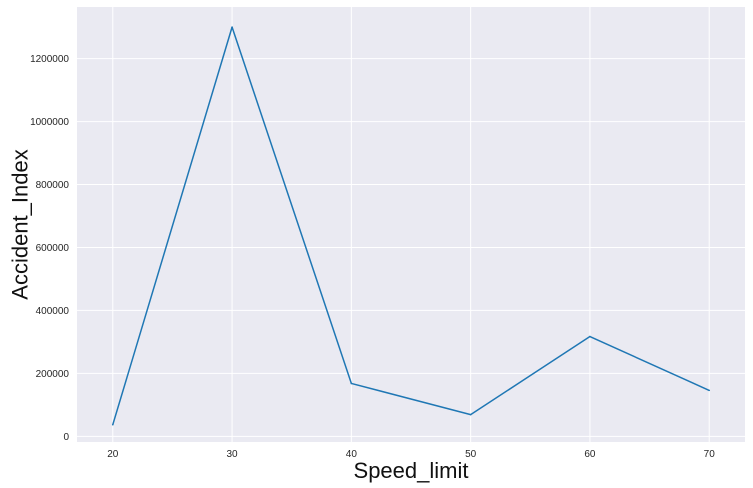 This screenshot has width=753, height=488. Describe the element at coordinates (411, 454) in the screenshot. I see `x-tick-labels: 20 30 40 50 60 70` at that location.